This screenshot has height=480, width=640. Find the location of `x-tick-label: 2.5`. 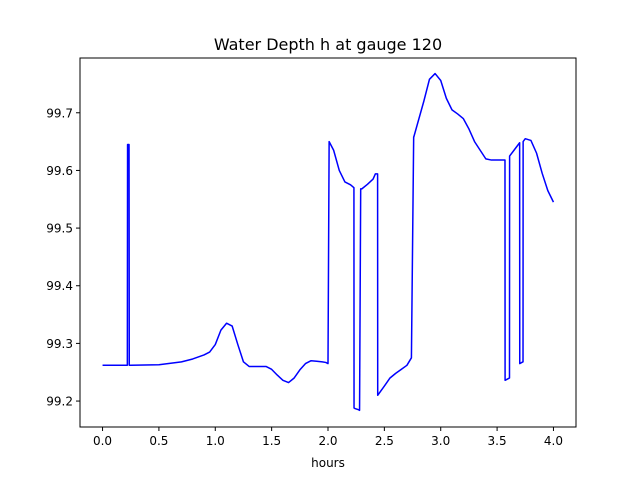

x-tick-label: 2.5 is located at coordinates (384, 441).